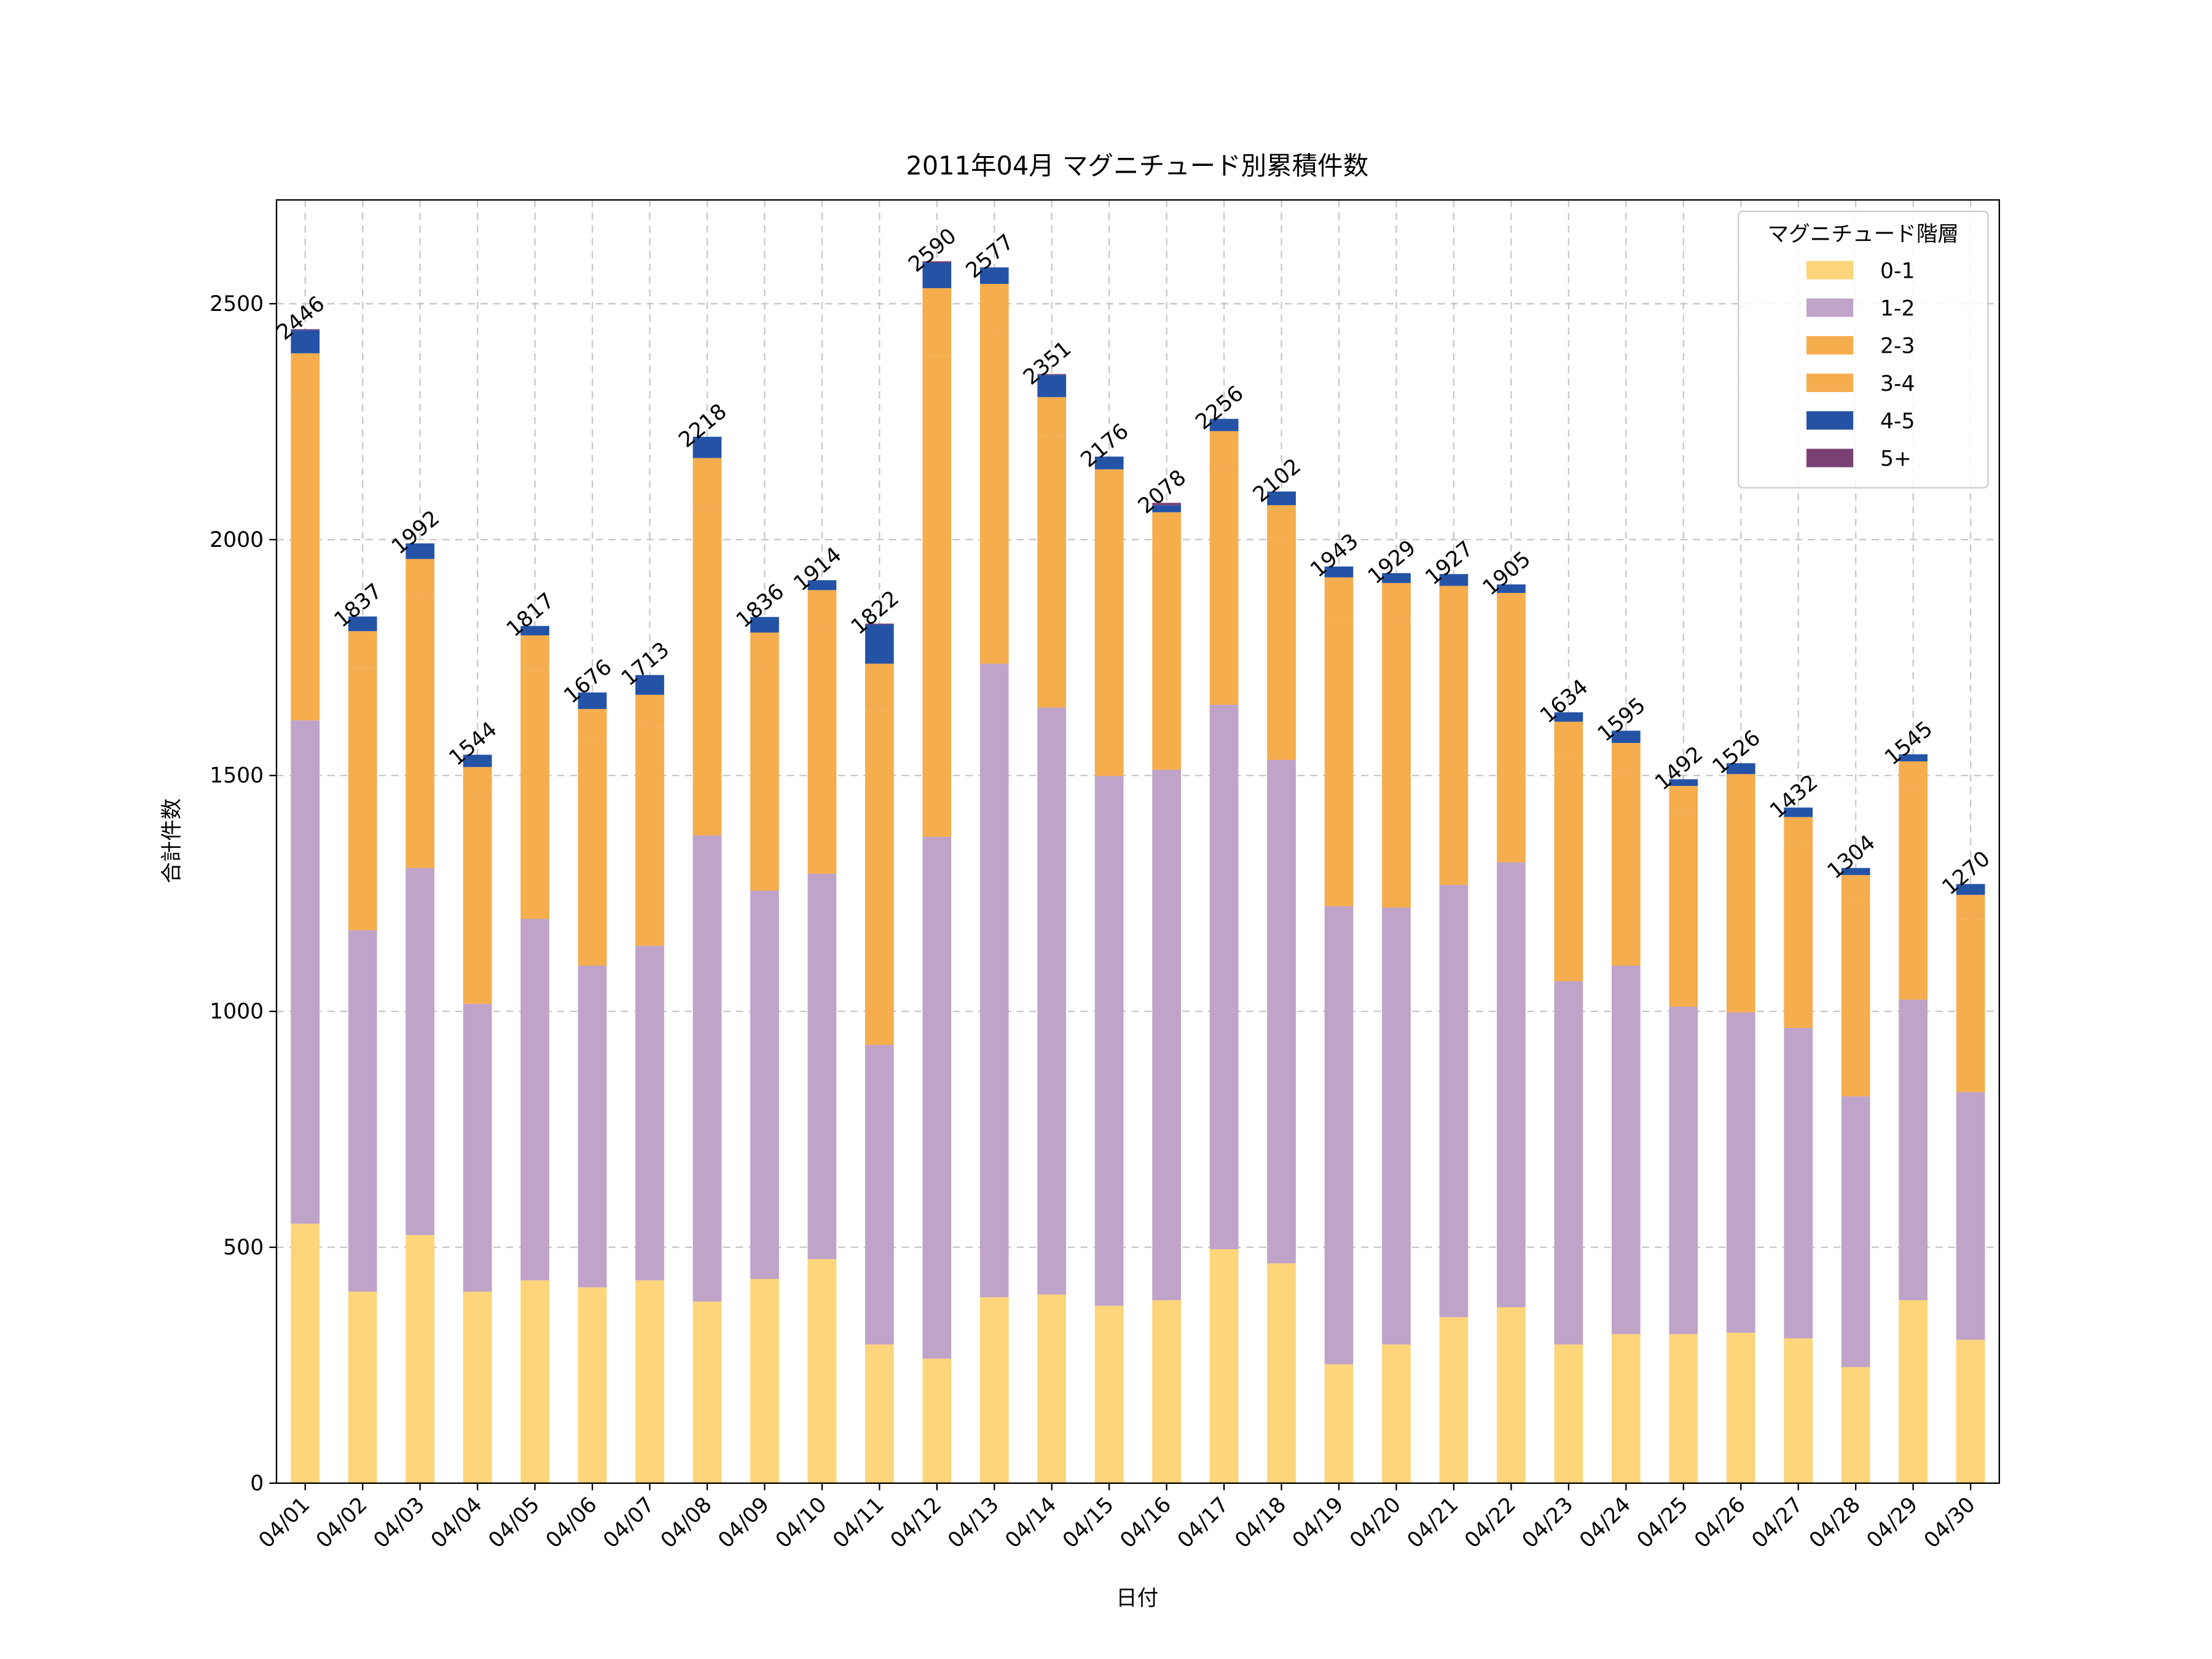  What do you see at coordinates (1137, 166) in the screenshot?
I see `chart-title: 2011年04月 マグニチュード別累積件数` at bounding box center [1137, 166].